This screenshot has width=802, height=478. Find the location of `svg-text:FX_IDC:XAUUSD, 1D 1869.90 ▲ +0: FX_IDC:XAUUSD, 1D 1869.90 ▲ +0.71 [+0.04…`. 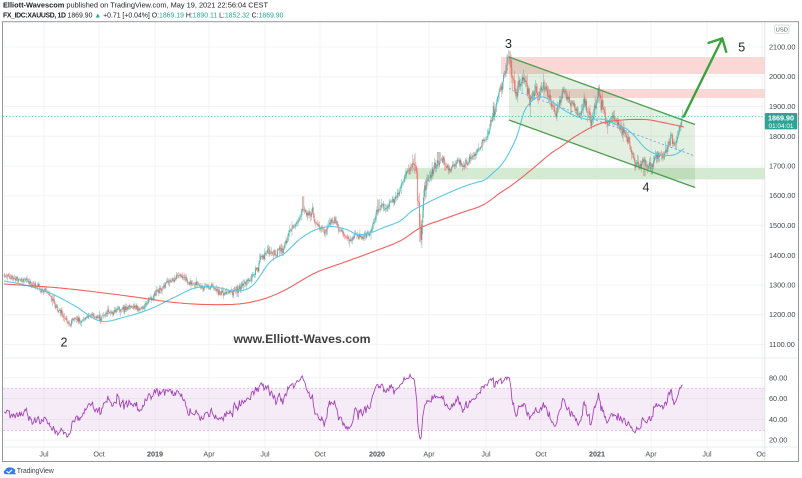

svg-text:FX_IDC:XAUUSD, 1D 1869.90 ▲ +0: FX_IDC:XAUUSD, 1D 1869.90 ▲ +0.71 [+0.04… is located at coordinates (143, 15).